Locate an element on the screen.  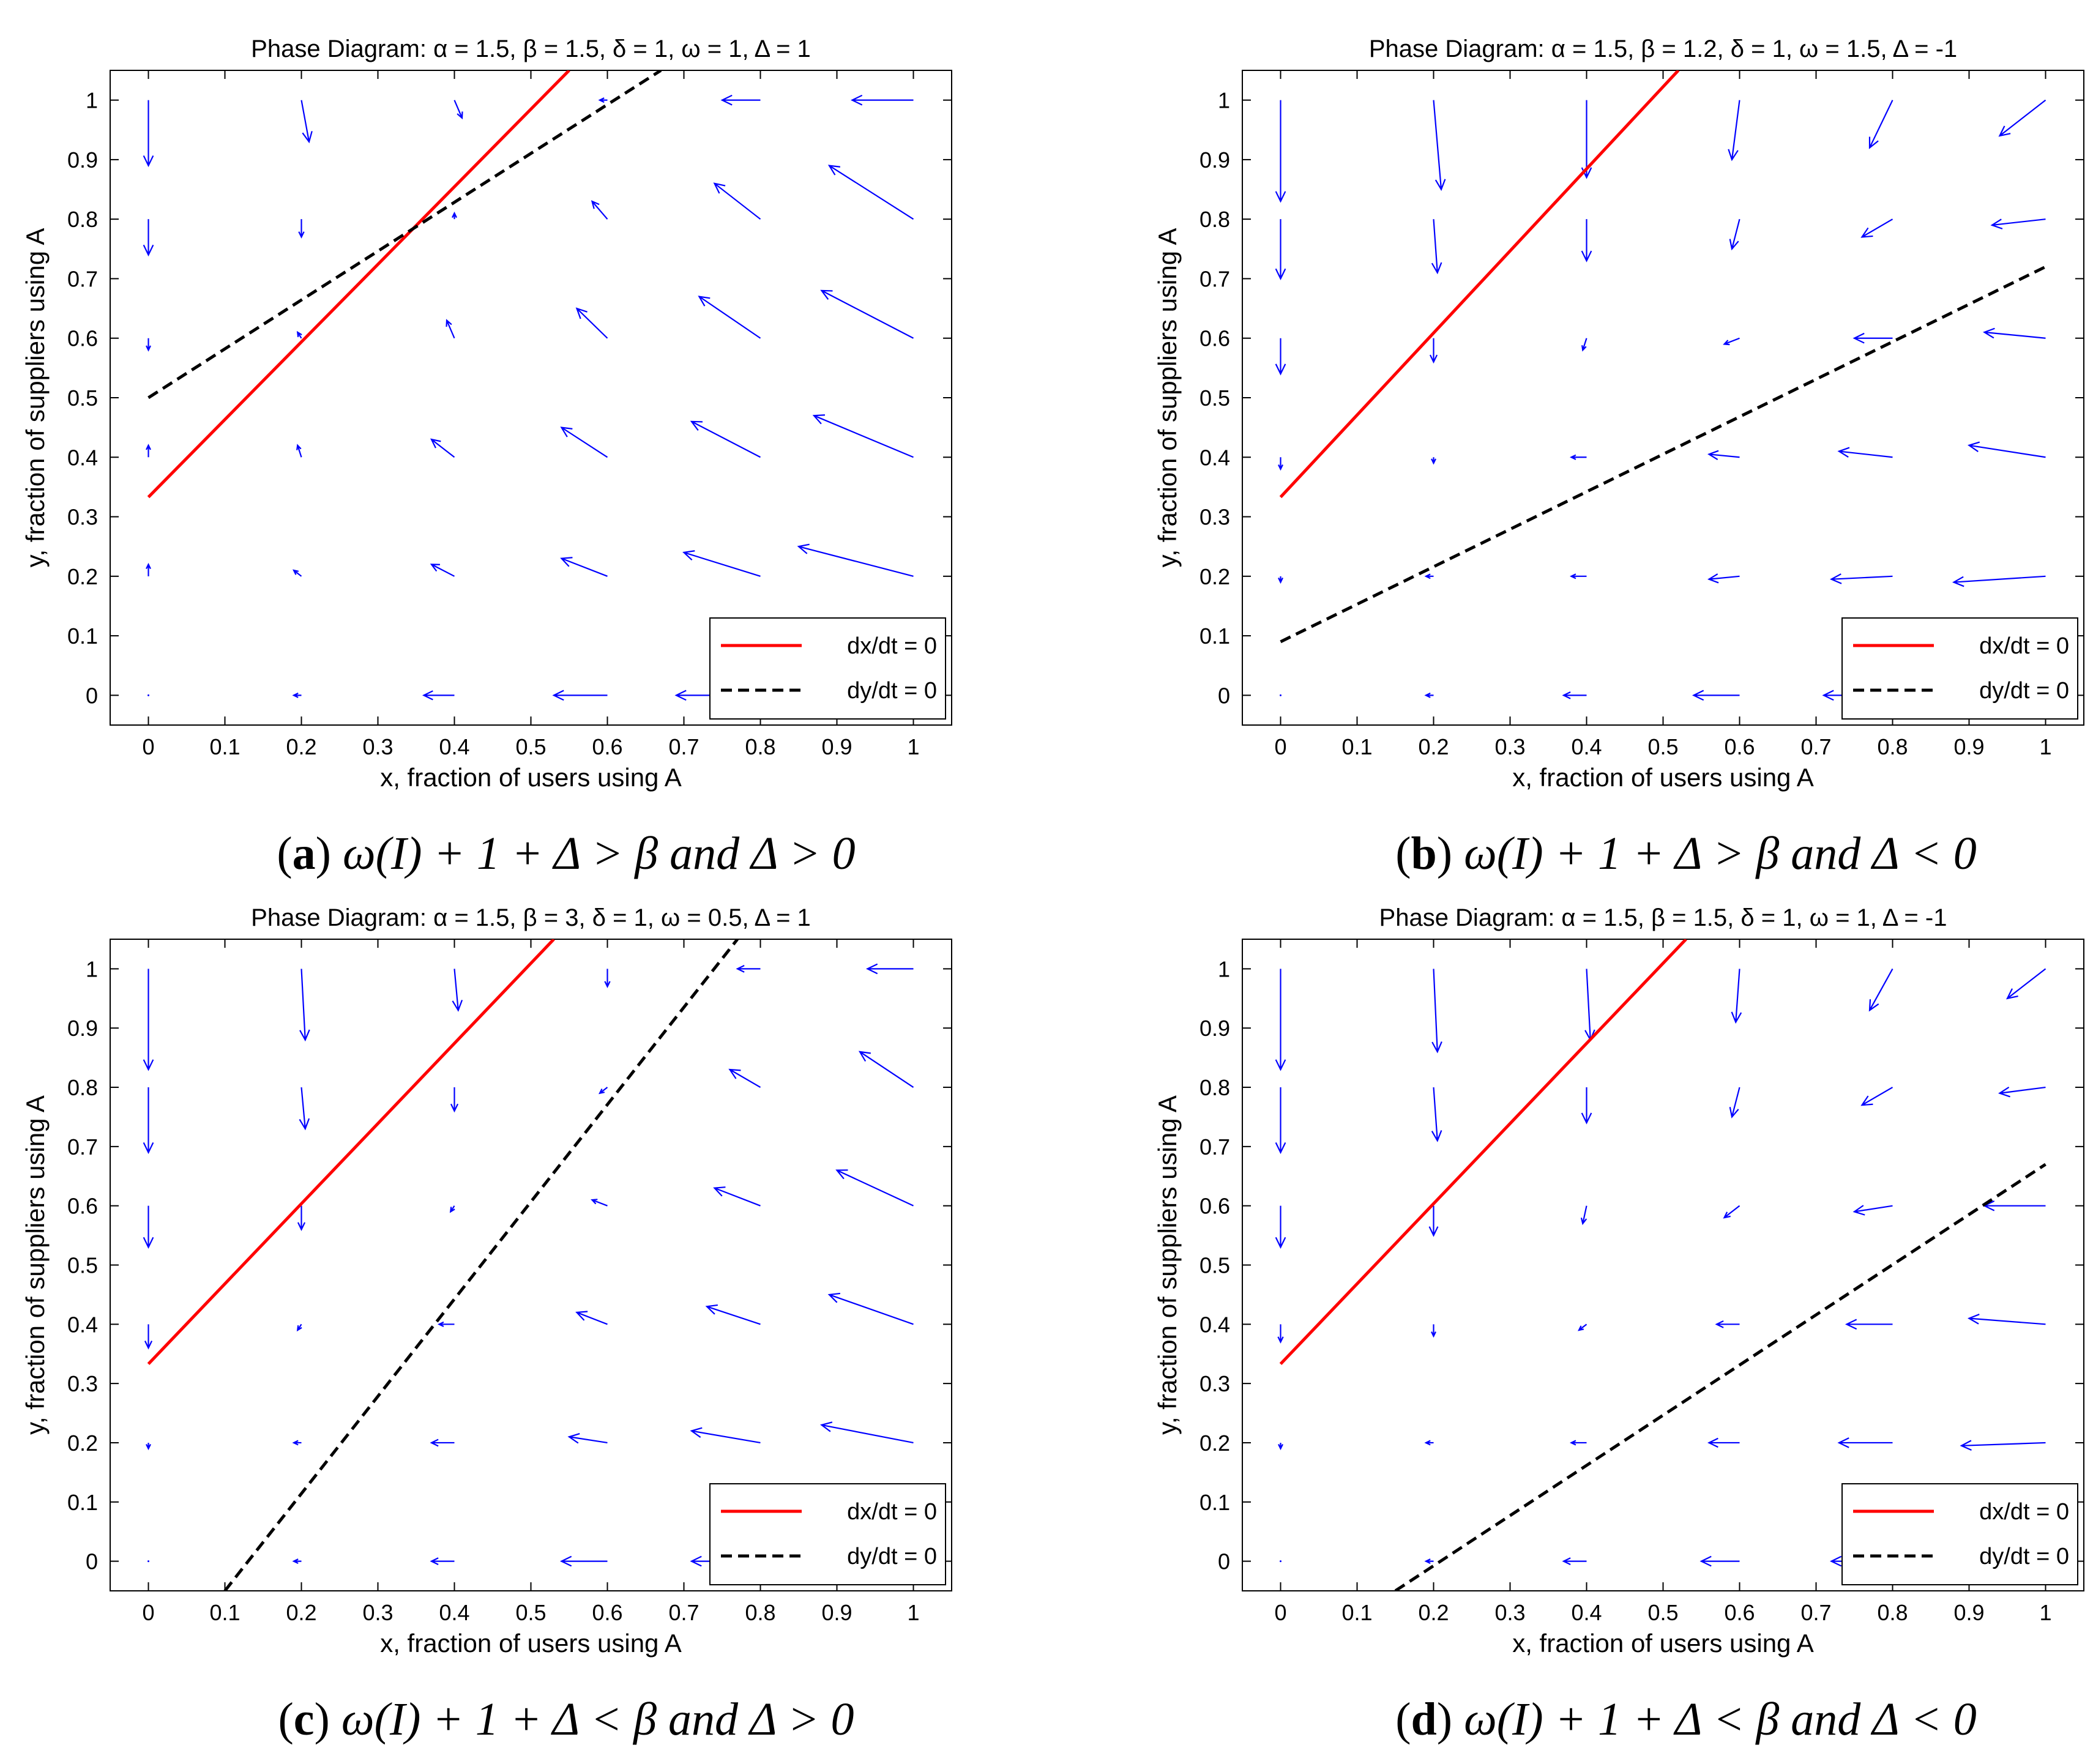
panel-caption: (c) ω(I) + 1 + Δ < β and Δ > 0 is located at coordinates (566, 1719).